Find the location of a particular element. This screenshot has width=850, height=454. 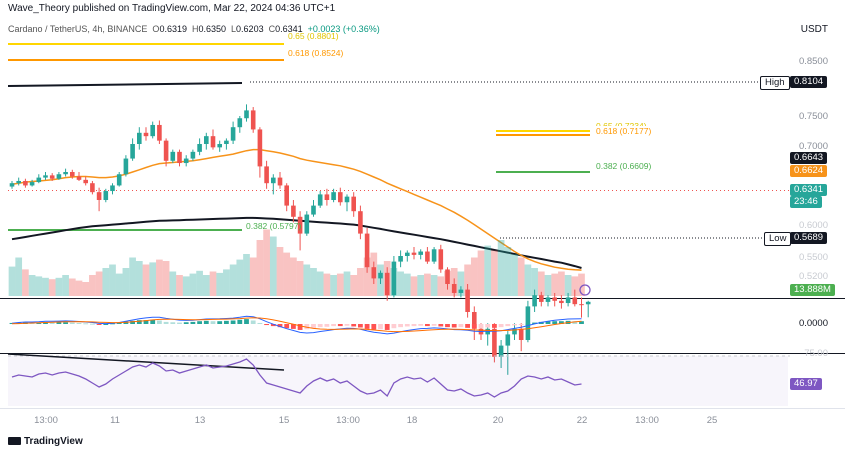

tradingview-logo: TradingView is located at coordinates (45, 441).